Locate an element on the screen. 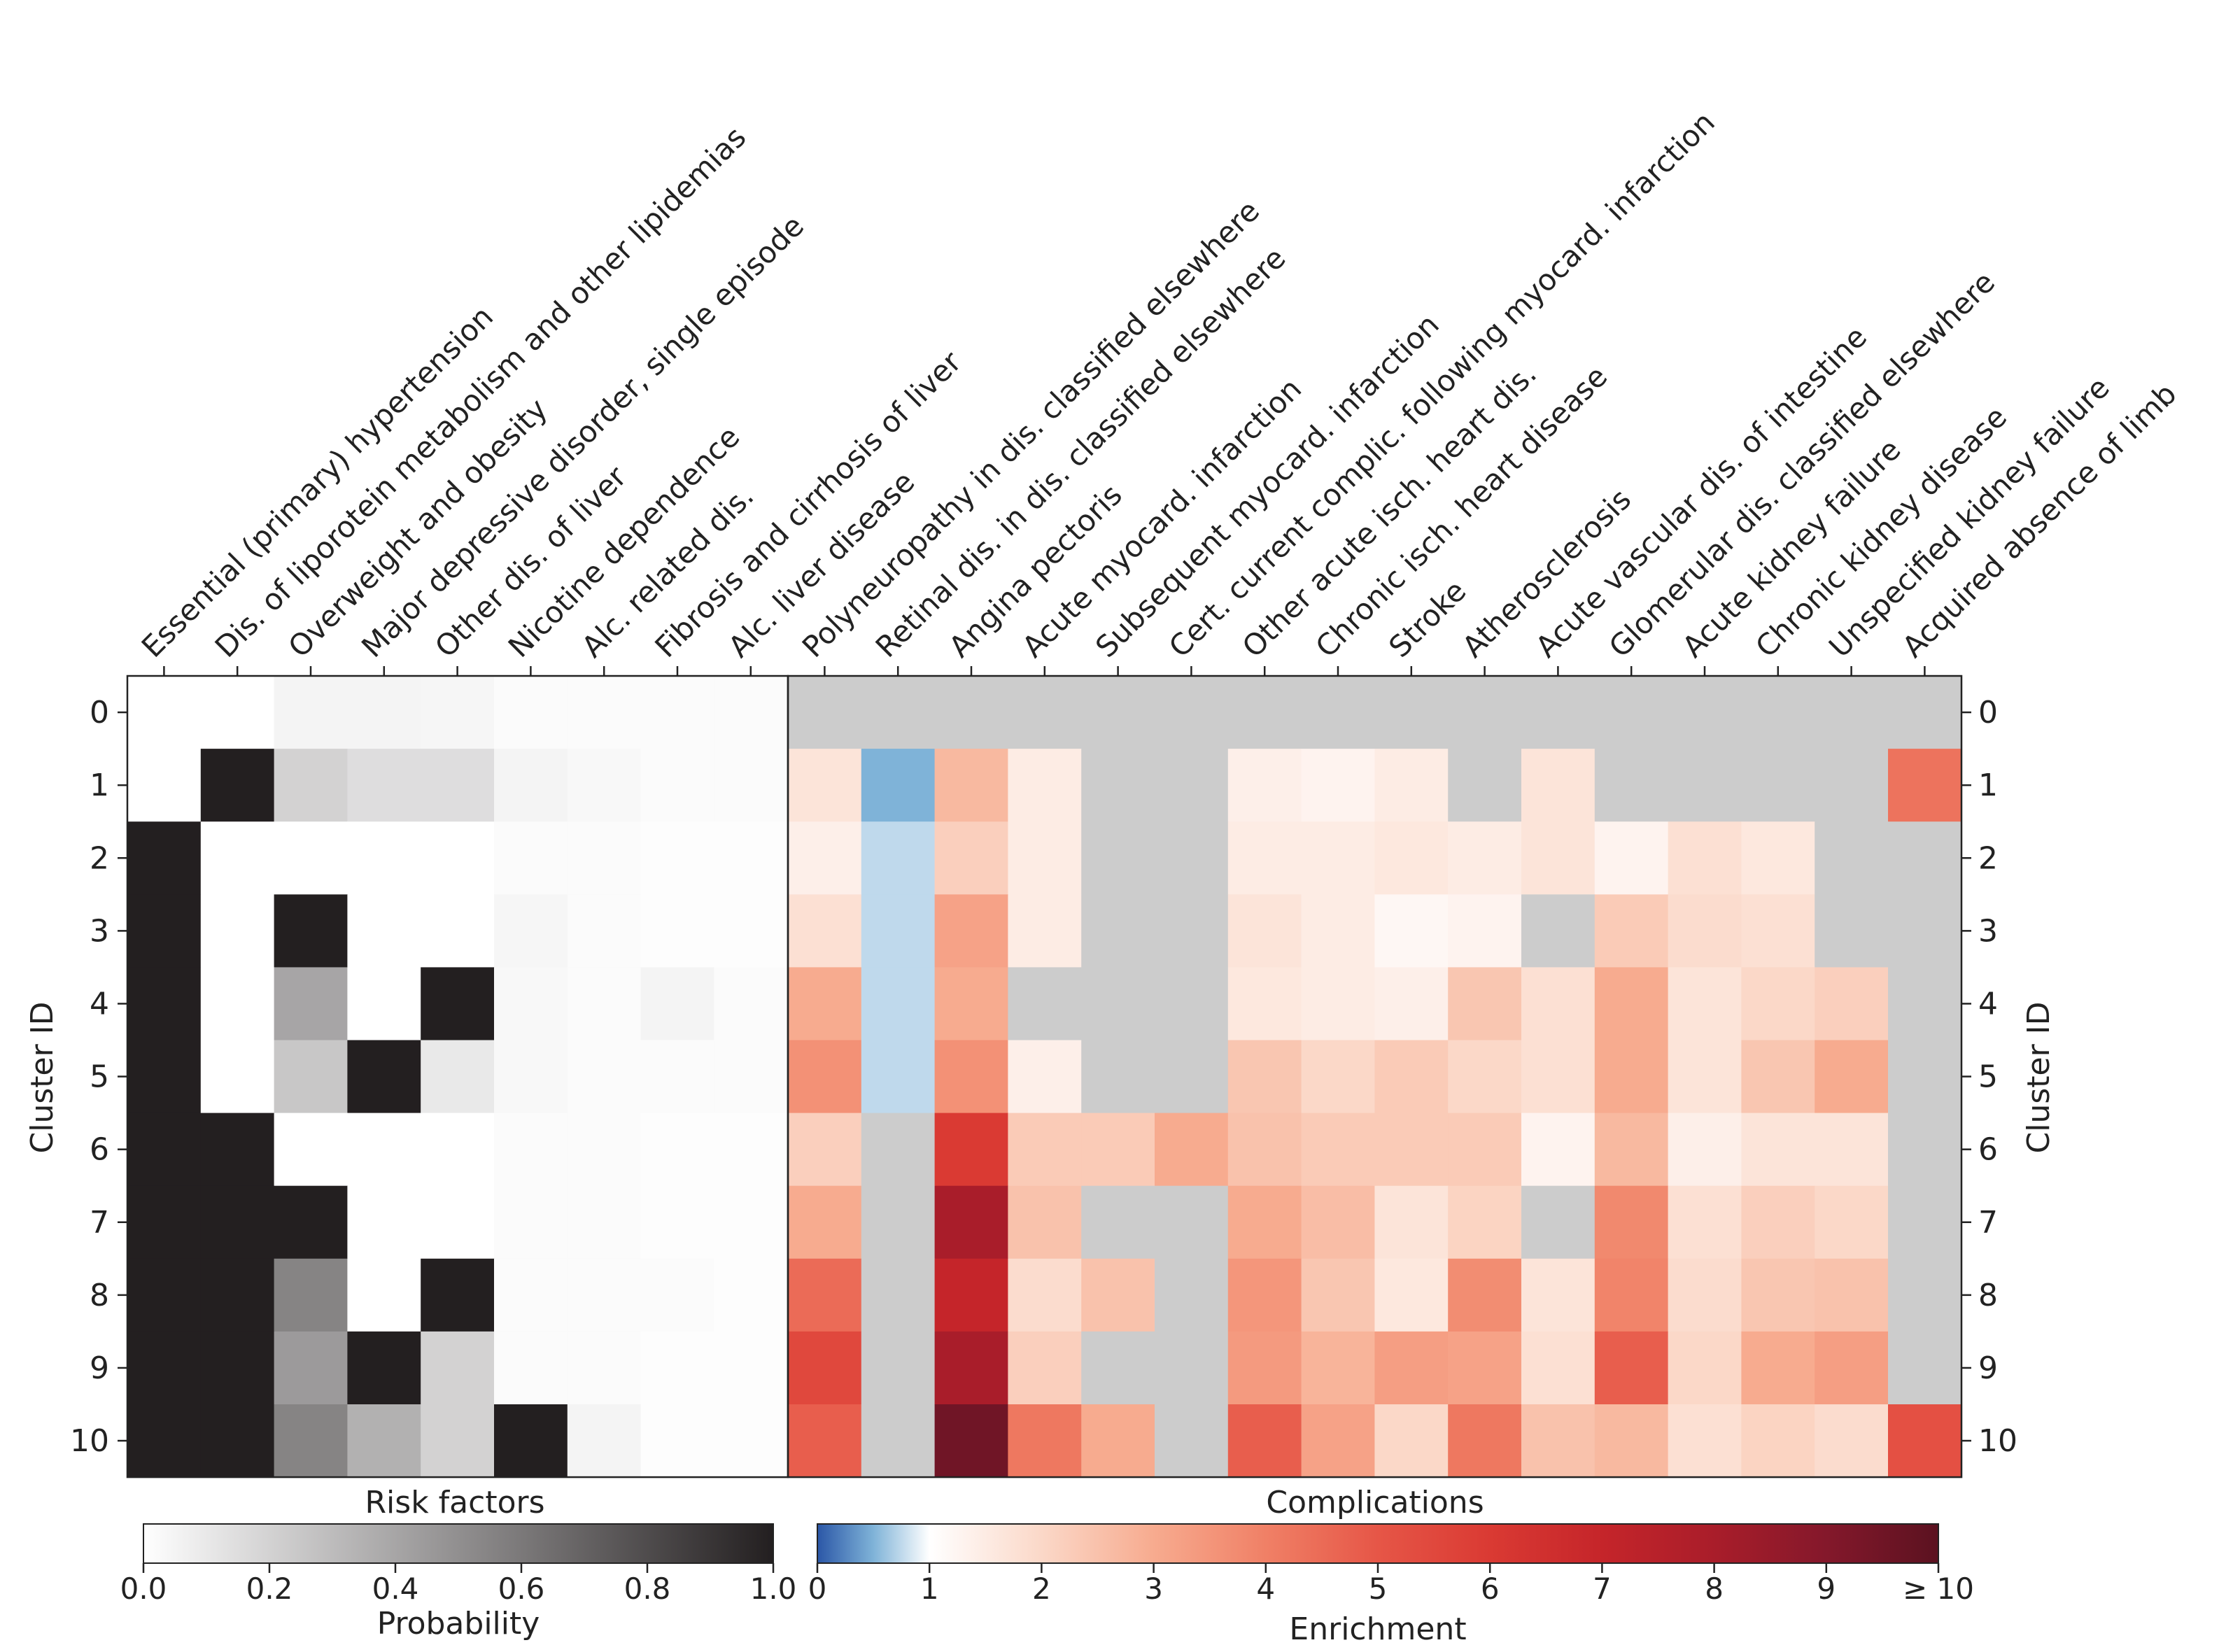  row-label-left: 7 is located at coordinates (100, 1223).